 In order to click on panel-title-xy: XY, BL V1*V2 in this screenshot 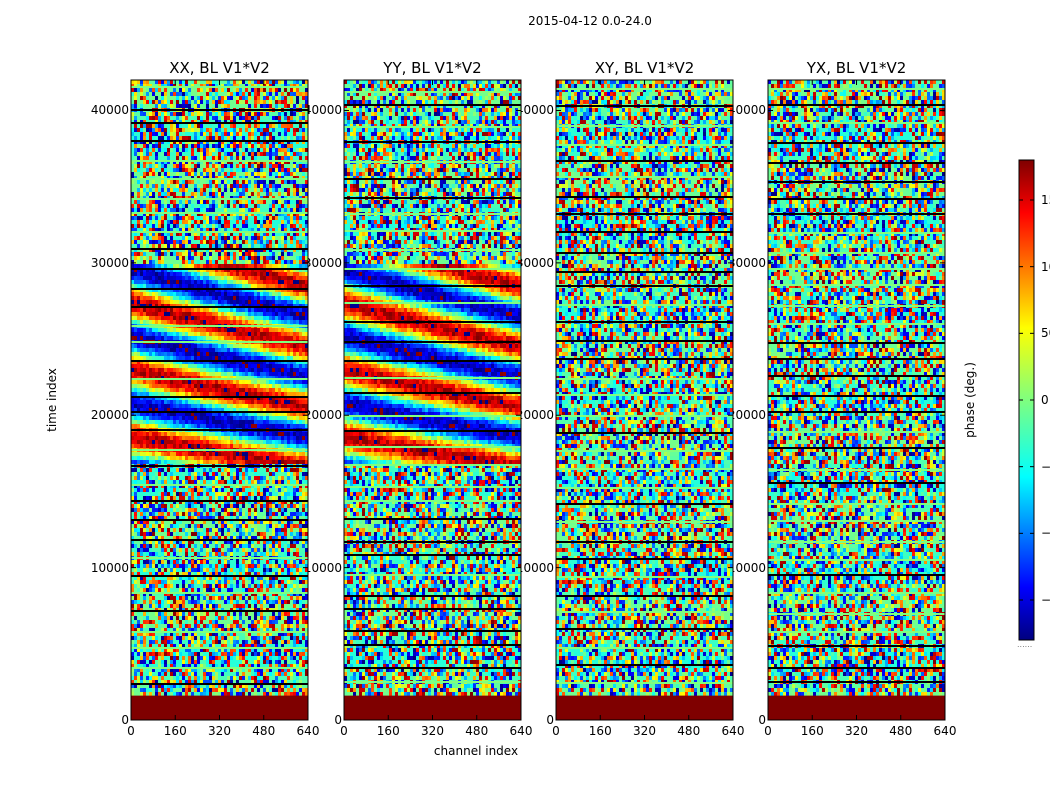, I will do `click(644, 68)`.